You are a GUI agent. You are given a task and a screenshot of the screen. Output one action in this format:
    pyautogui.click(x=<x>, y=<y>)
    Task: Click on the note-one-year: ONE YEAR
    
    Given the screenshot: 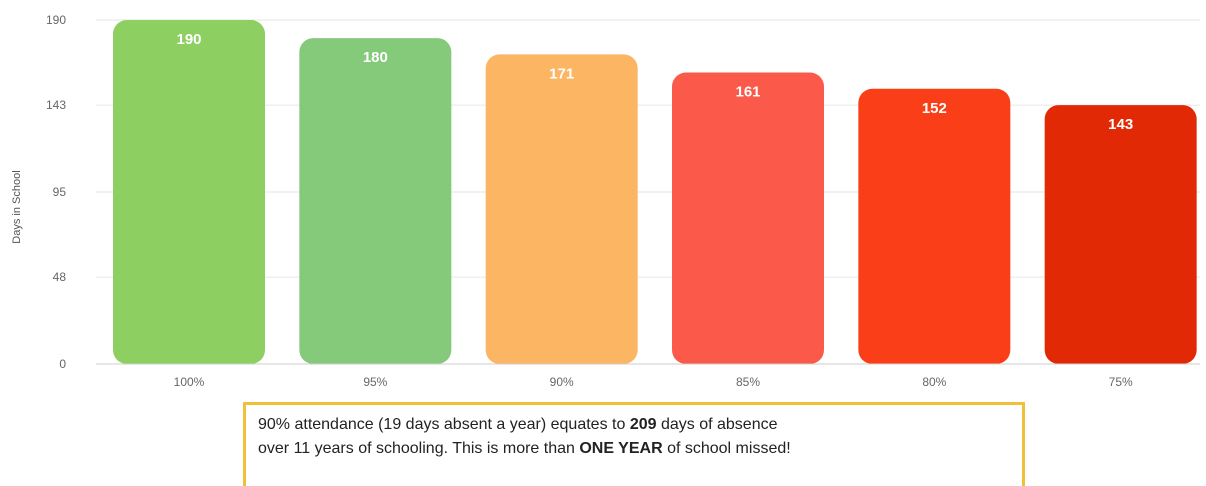 What is the action you would take?
    pyautogui.click(x=621, y=448)
    